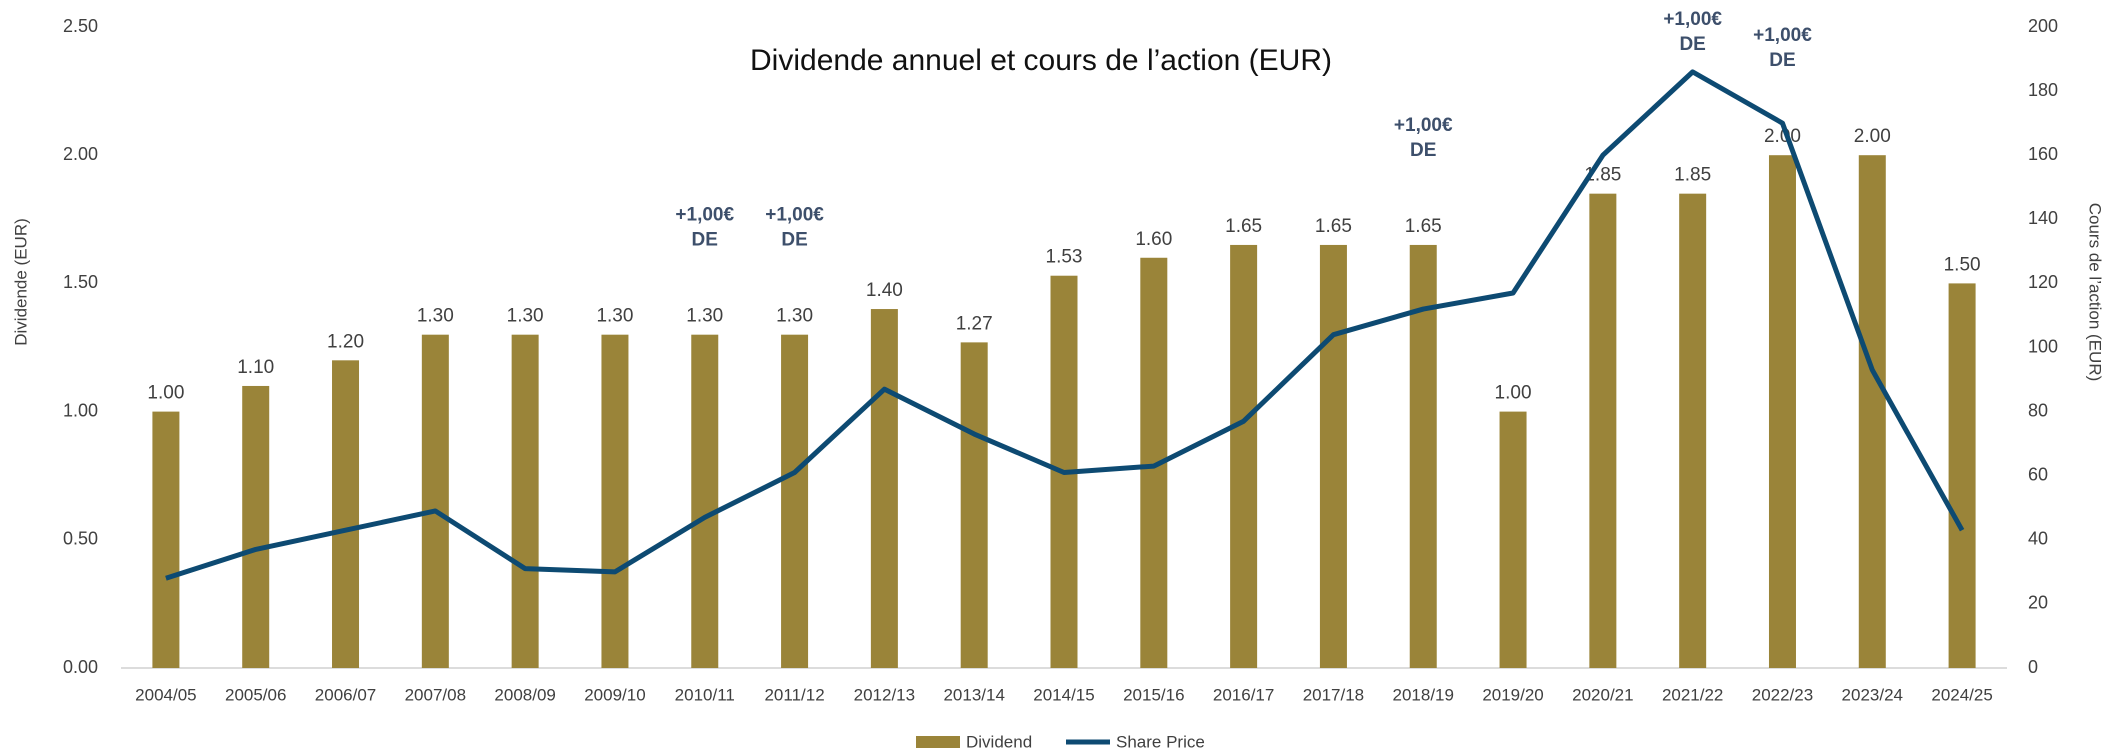 The height and width of the screenshot is (753, 2112). Describe the element at coordinates (794, 694) in the screenshot. I see `x-tick-label: 2011/12` at that location.